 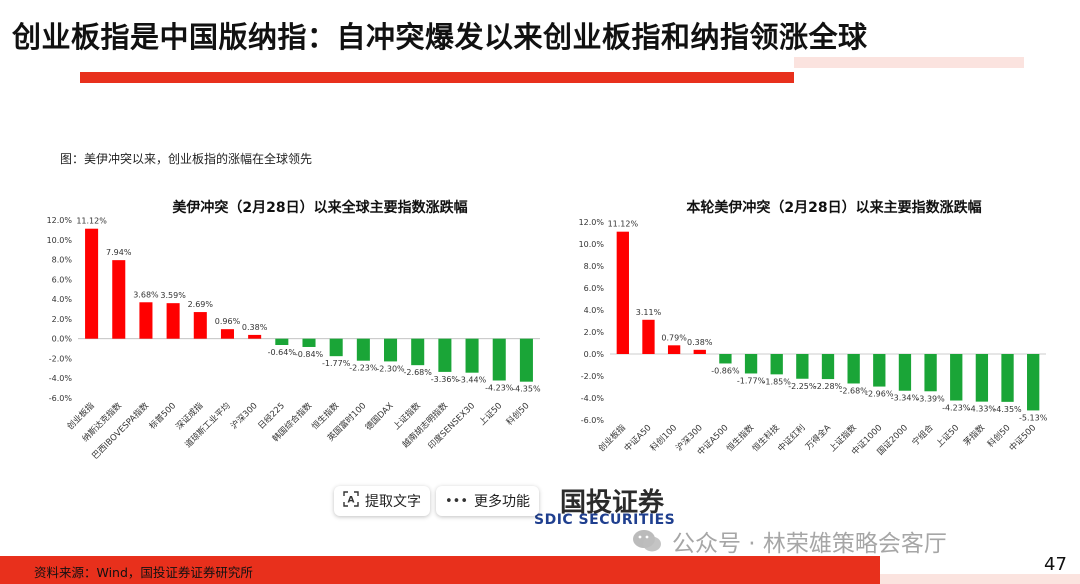 What do you see at coordinates (612, 503) in the screenshot?
I see `logo-chinese-text: 国投证券` at bounding box center [612, 503].